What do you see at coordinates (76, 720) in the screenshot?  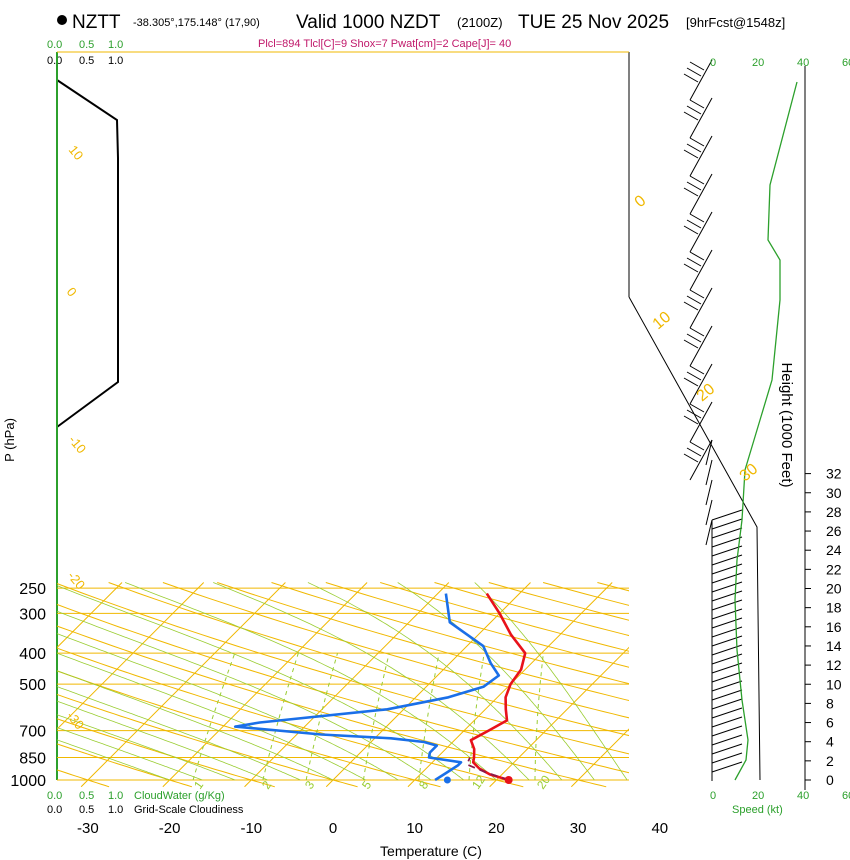 I see `isotherm-label: -30` at bounding box center [76, 720].